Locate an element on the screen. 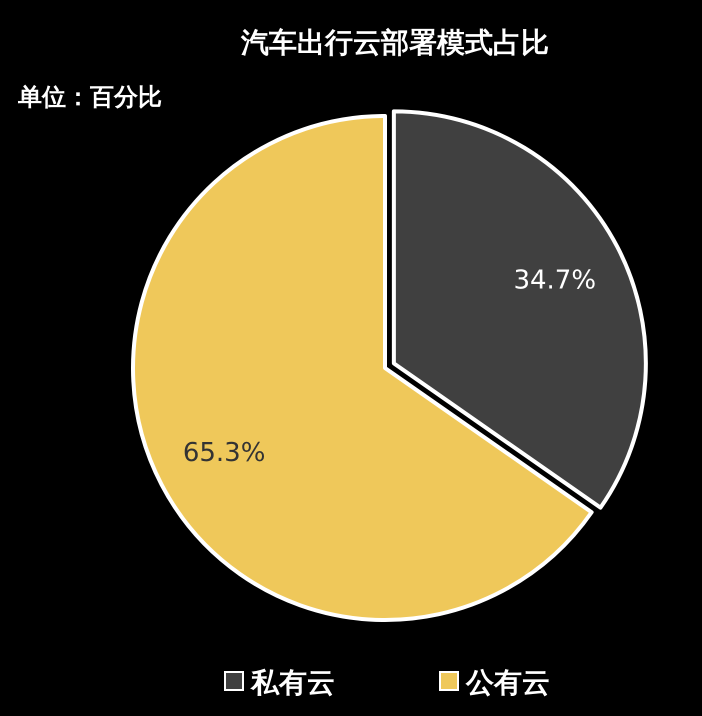 The height and width of the screenshot is (716, 702). annotation: 单位：百分比 is located at coordinates (90, 97).